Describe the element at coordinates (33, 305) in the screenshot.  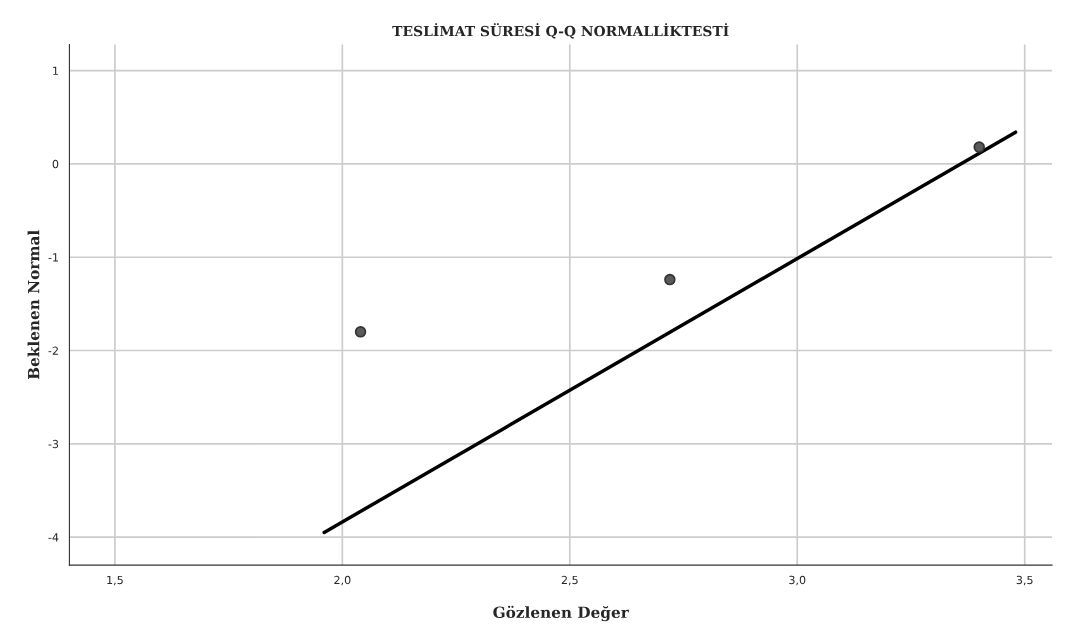
I see `y-axis-title: Beklenen Normal` at that location.